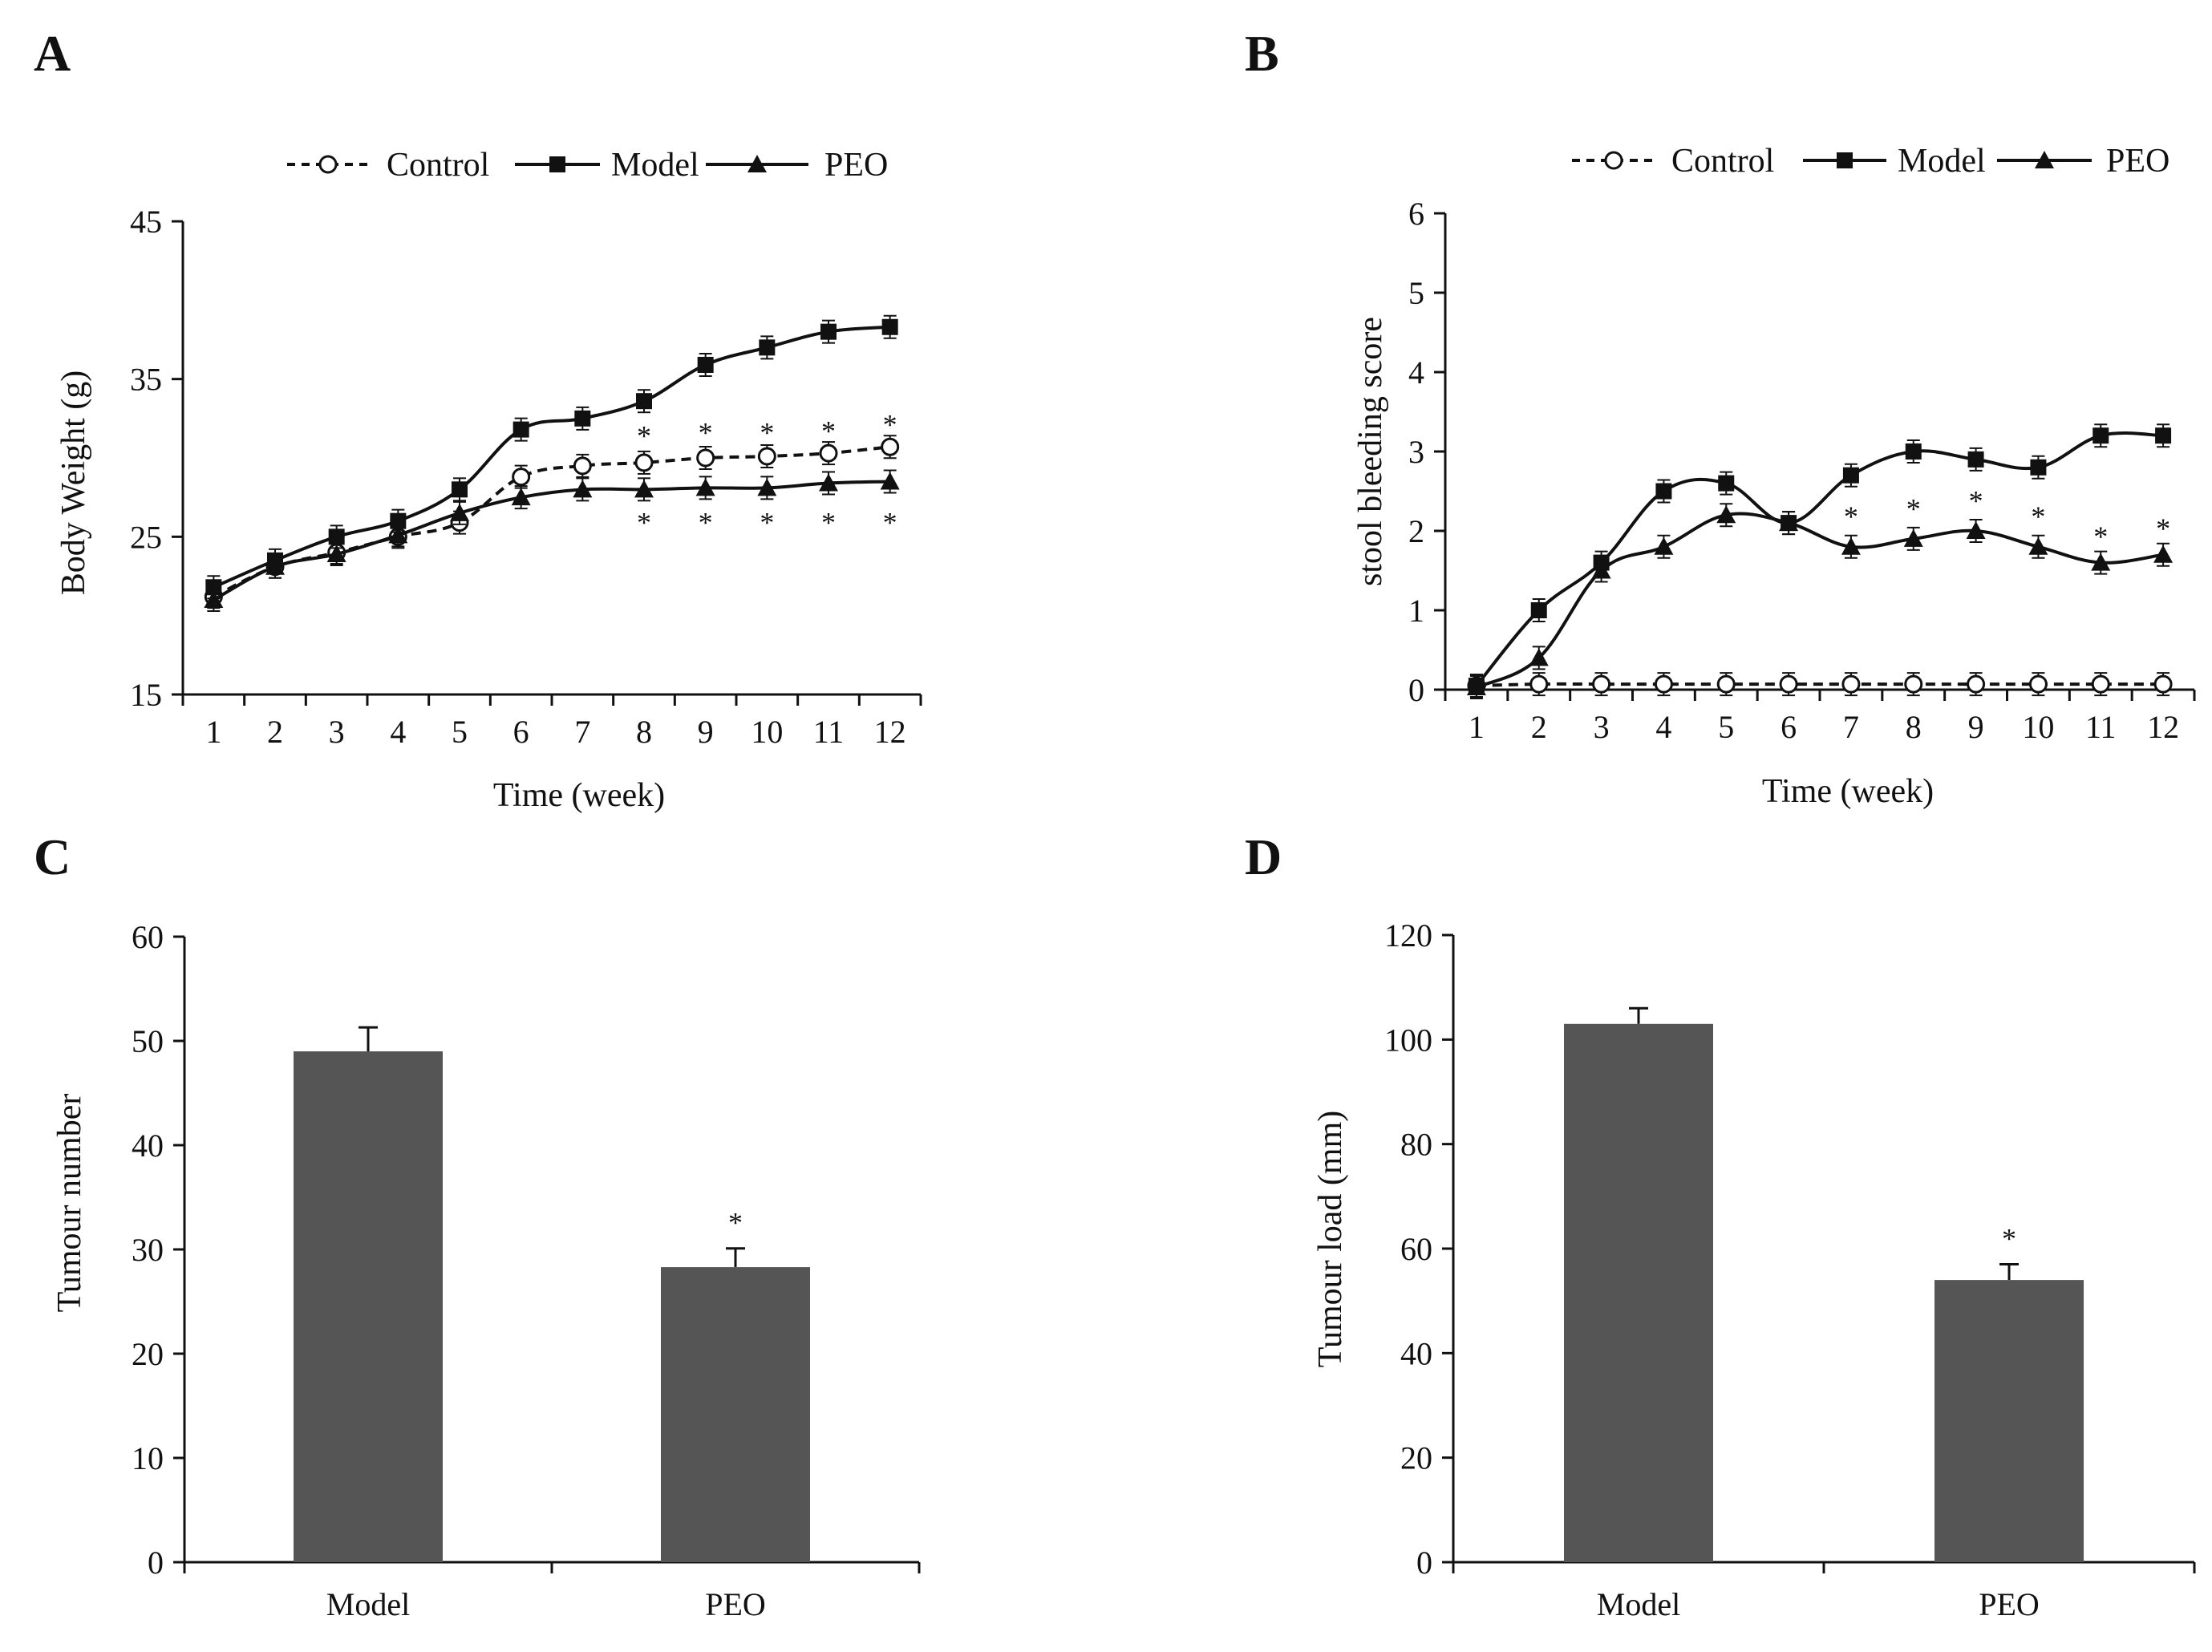 The height and width of the screenshot is (1652, 2212). Describe the element at coordinates (1663, 727) in the screenshot. I see `x-tick-label: 4` at that location.